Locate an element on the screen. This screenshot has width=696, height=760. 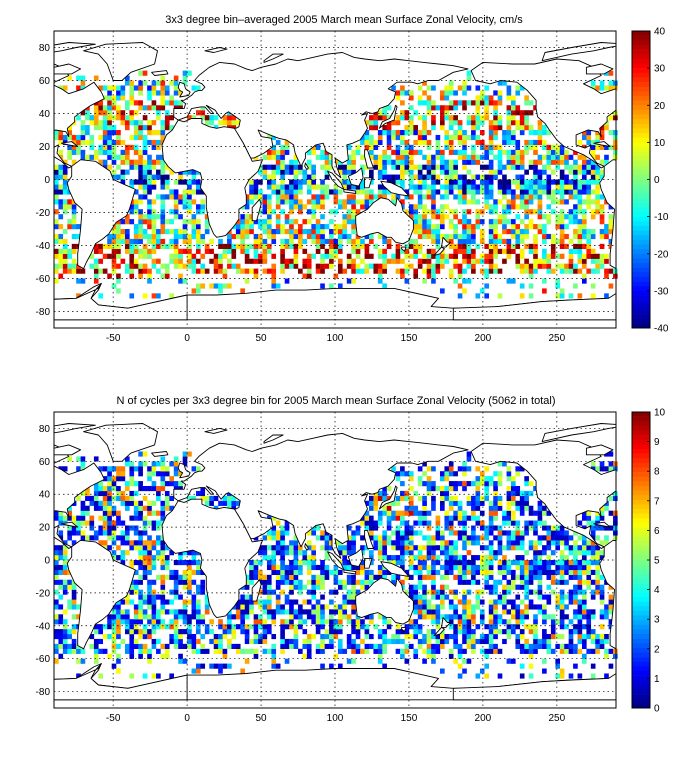
colorbar-tick-label: -20 is located at coordinates (661, 254).